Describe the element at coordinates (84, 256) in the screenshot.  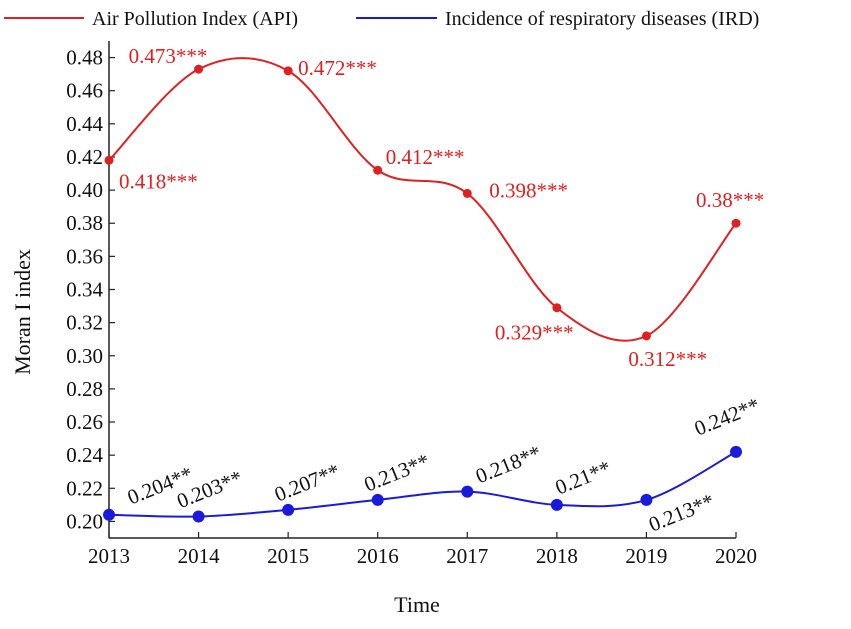
I see `y-tick-label: 0.36` at that location.